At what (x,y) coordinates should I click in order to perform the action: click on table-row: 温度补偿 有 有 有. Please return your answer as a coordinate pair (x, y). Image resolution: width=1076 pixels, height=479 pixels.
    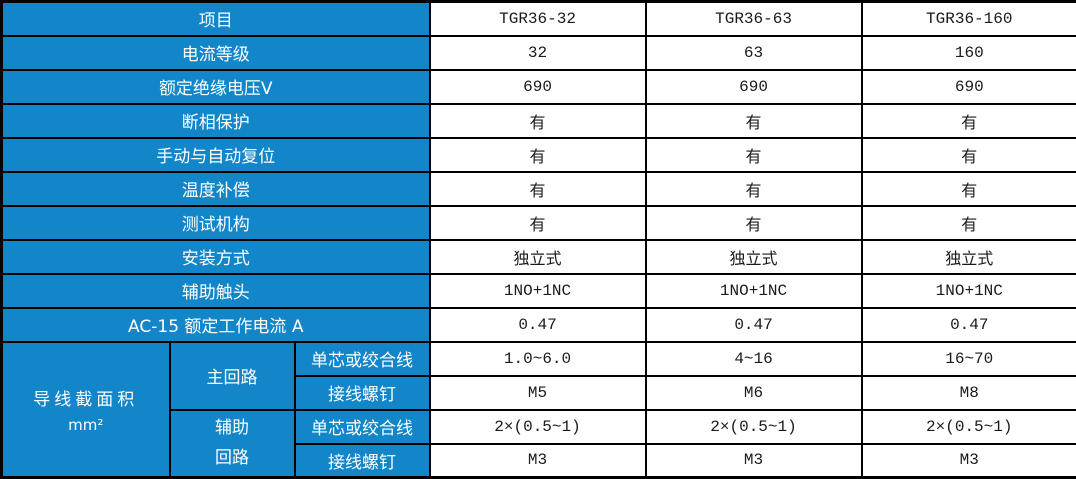
    Looking at the image, I should click on (539, 189).